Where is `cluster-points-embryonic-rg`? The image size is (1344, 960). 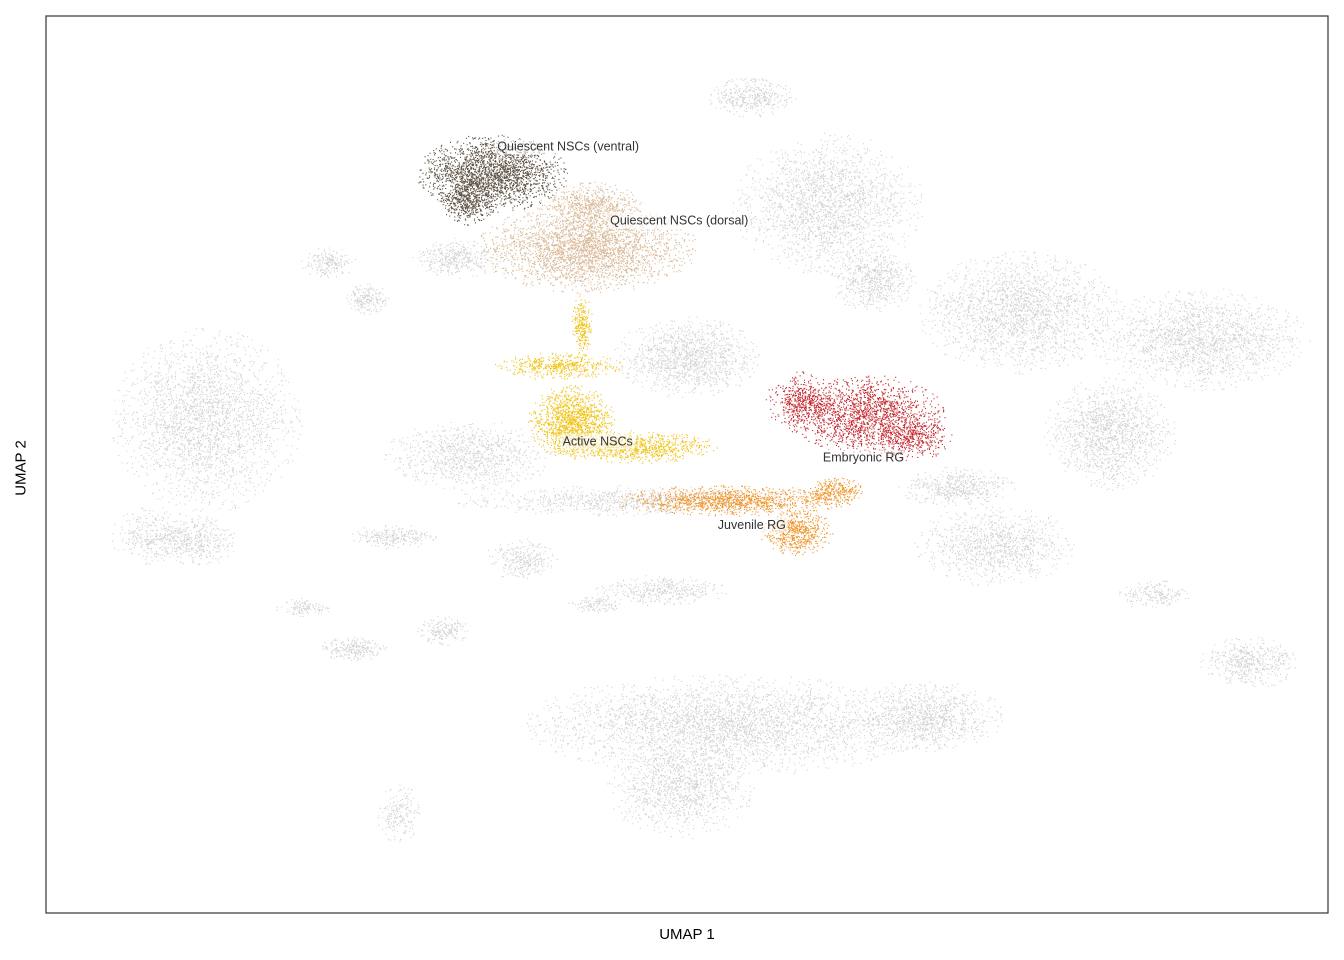 cluster-points-embryonic-rg is located at coordinates (859, 416).